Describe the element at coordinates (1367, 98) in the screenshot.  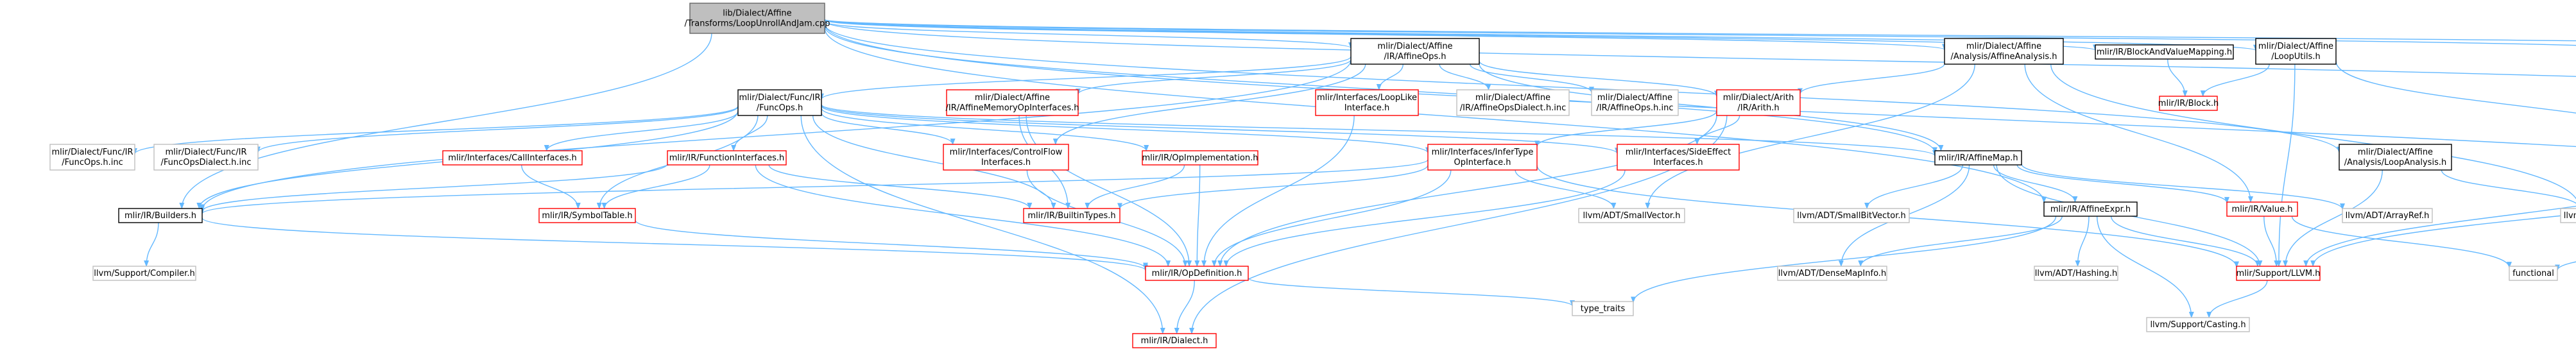
I see `node-label: mlir/Interfaces/LoopLike` at that location.